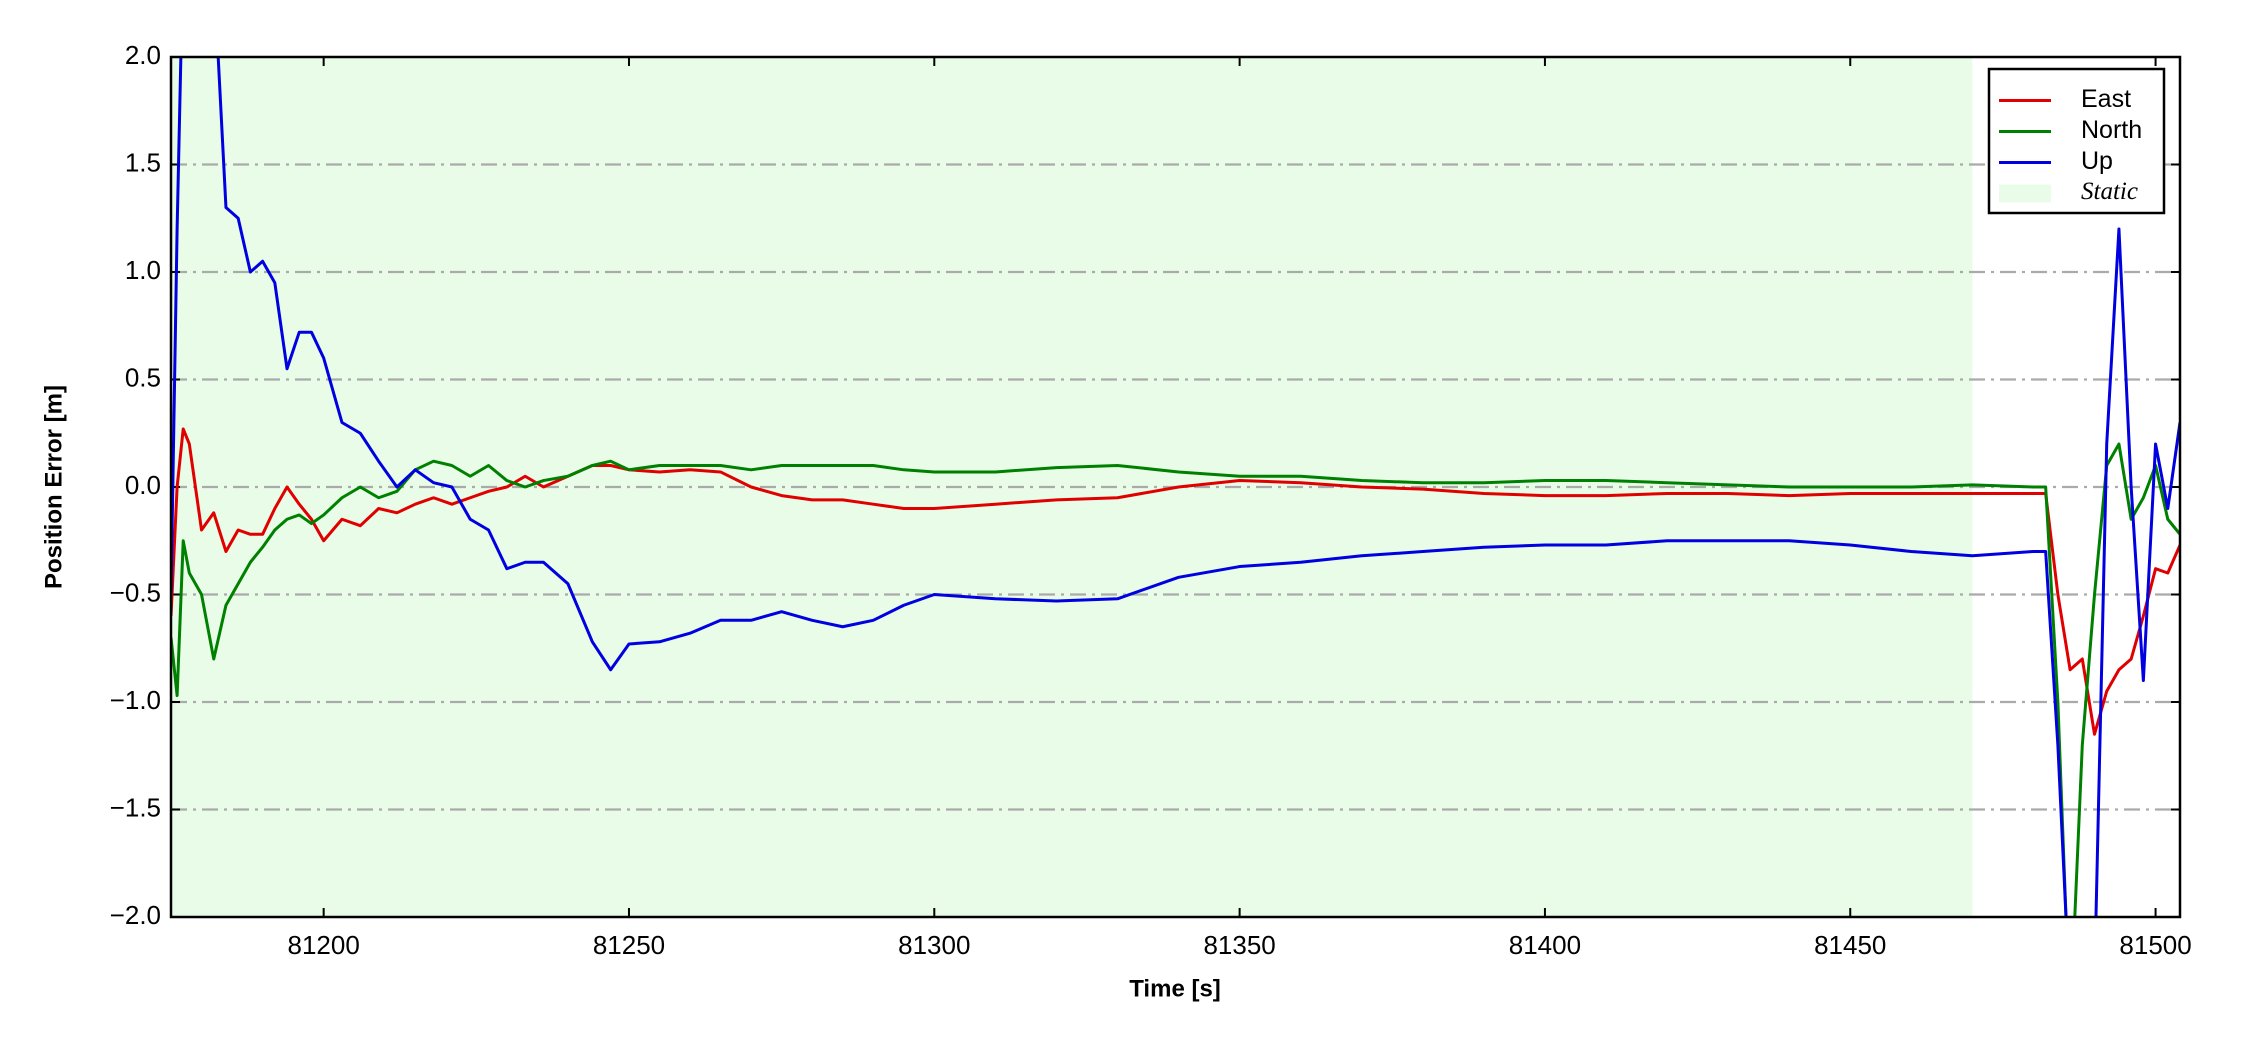  What do you see at coordinates (143, 162) in the screenshot?
I see `y-tick-label: 1.5` at bounding box center [143, 162].